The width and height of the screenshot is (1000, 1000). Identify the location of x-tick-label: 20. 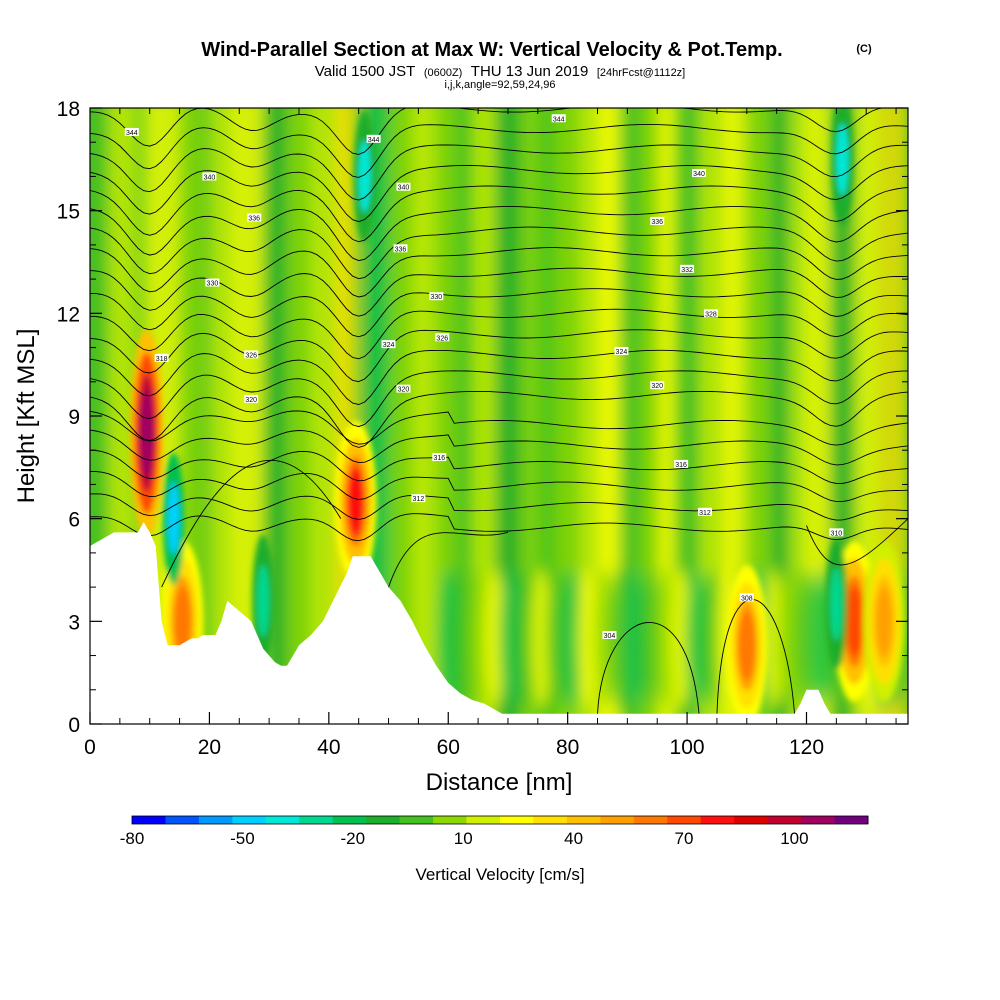
(209, 747).